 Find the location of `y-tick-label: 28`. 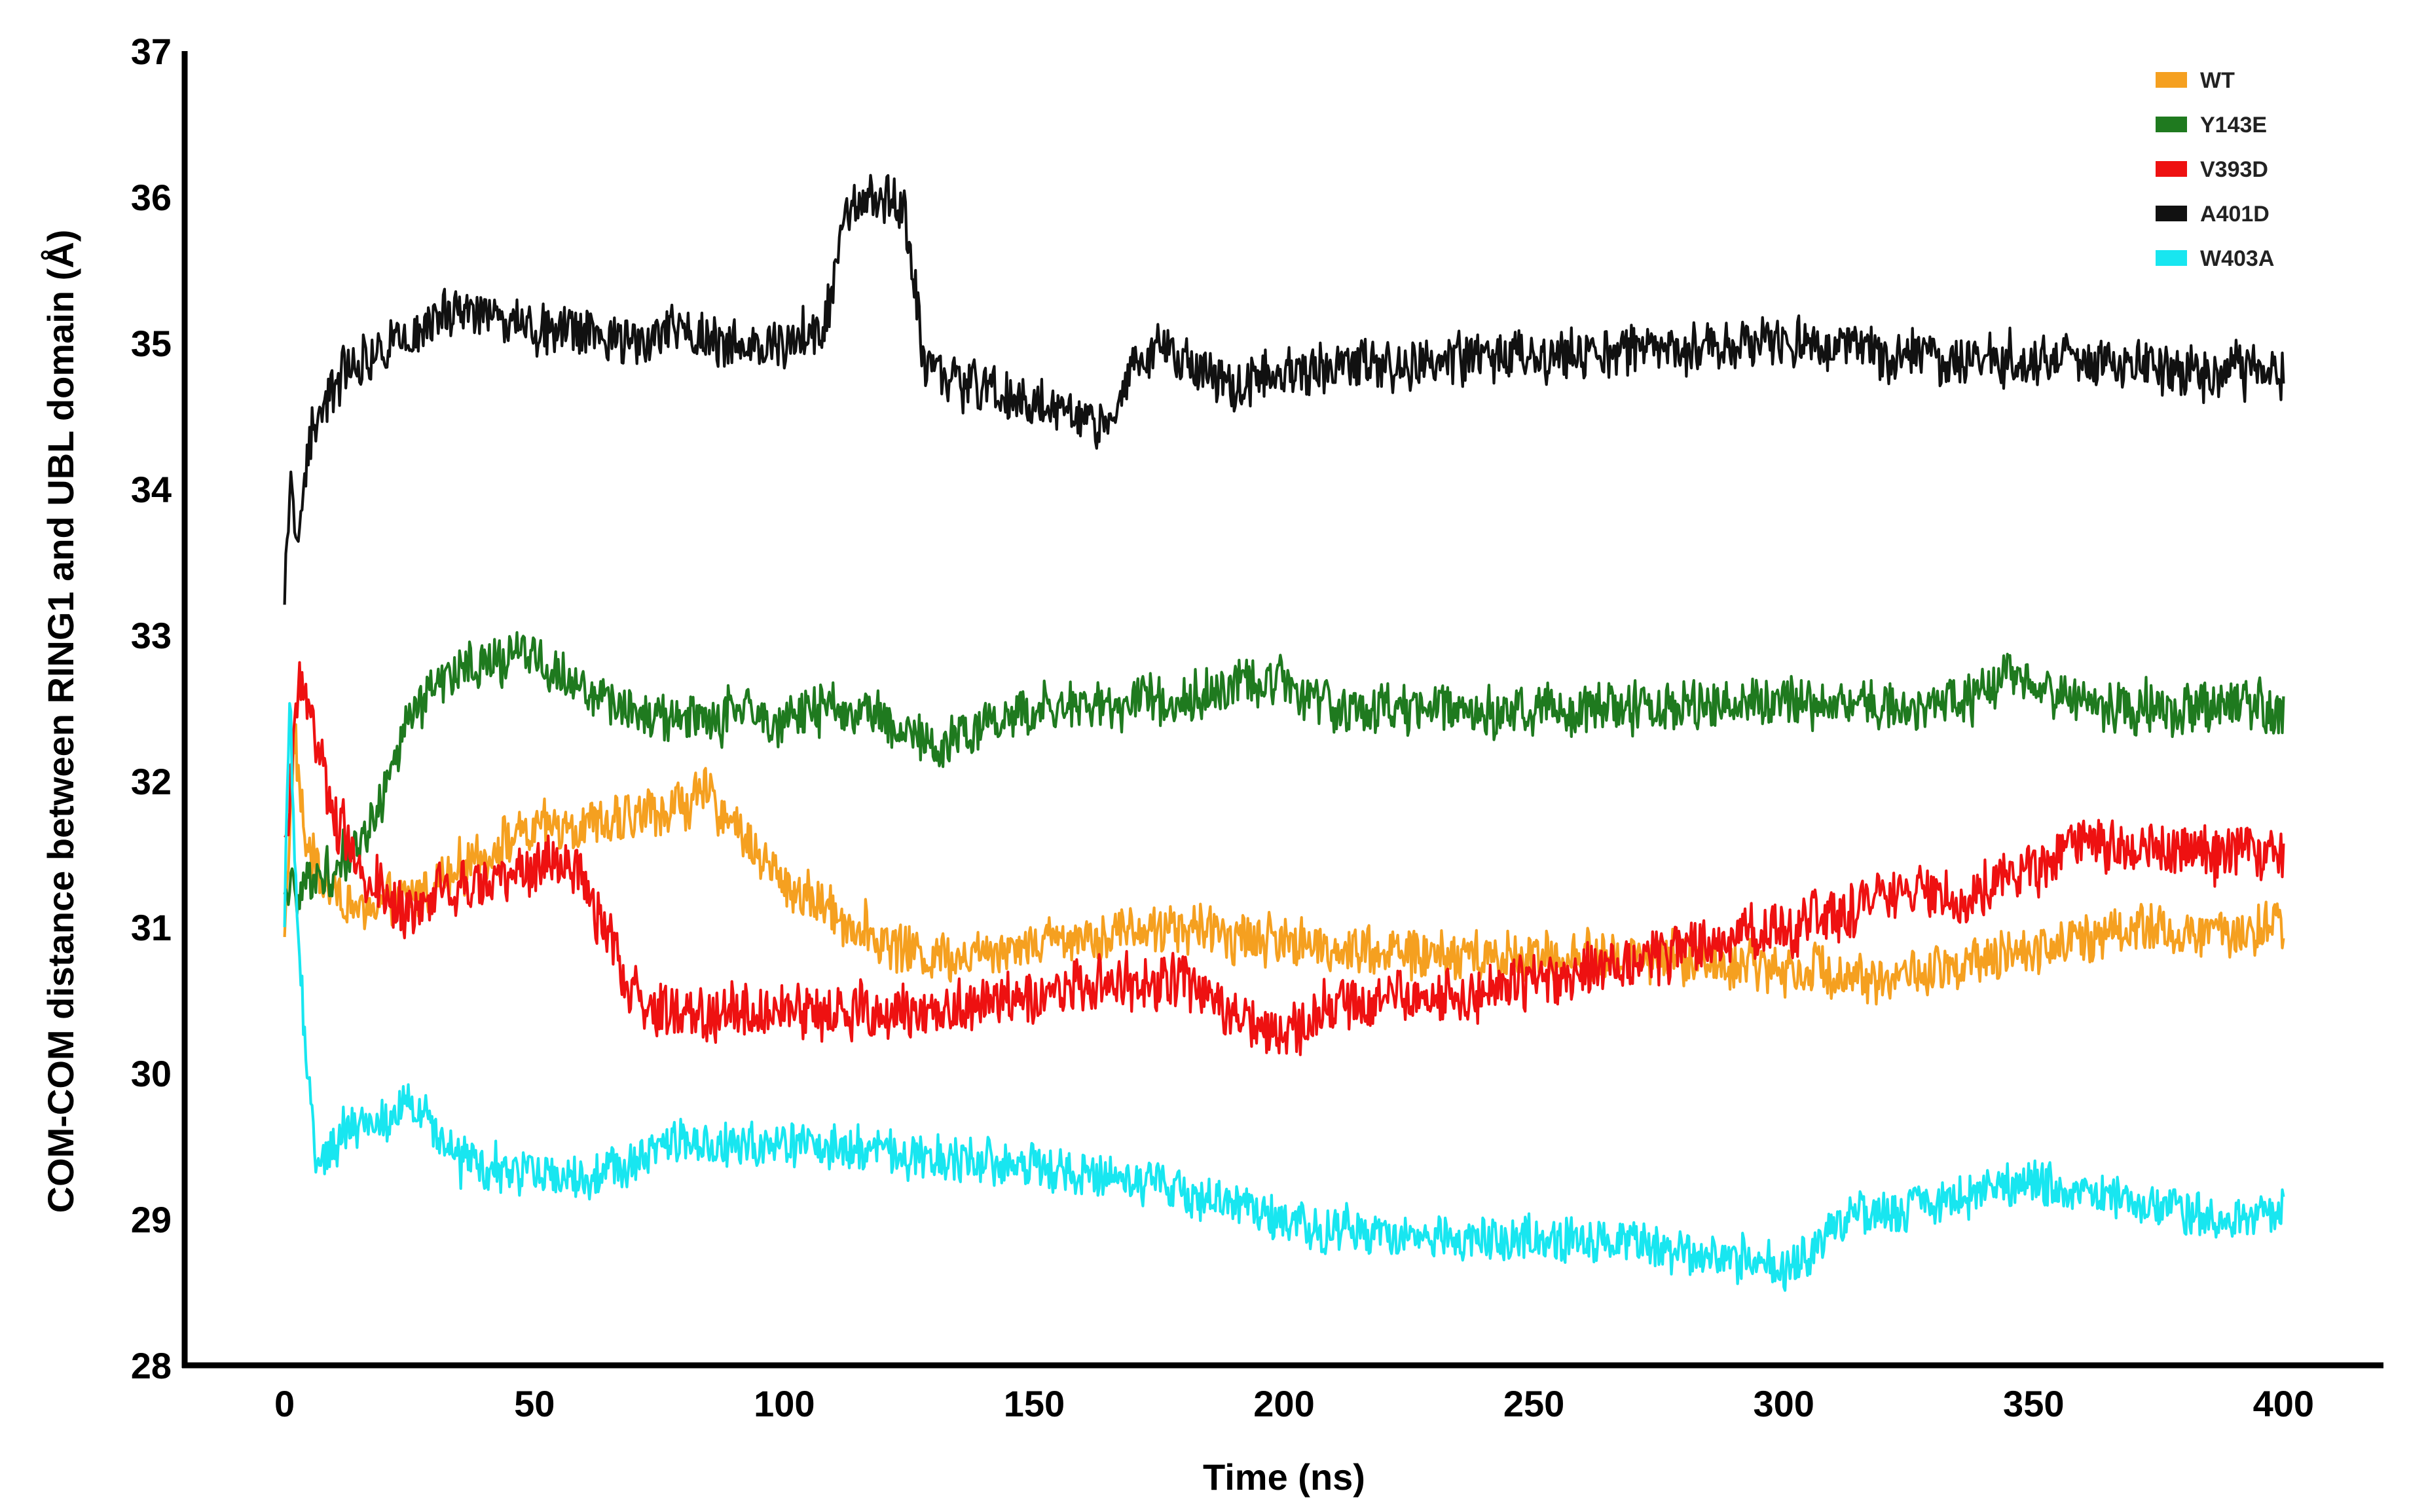

y-tick-label: 28 is located at coordinates (151, 1365).